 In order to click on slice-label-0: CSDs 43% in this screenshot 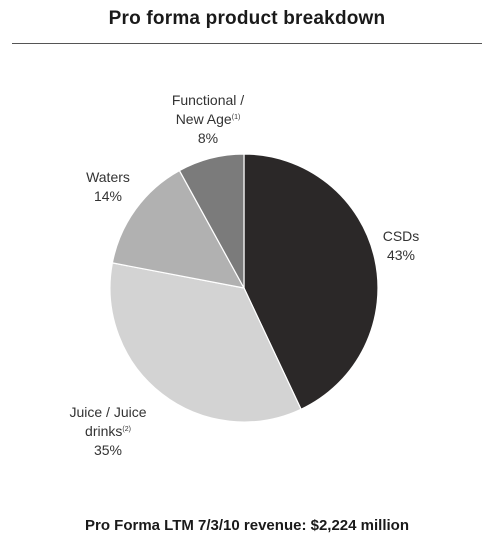, I will do `click(401, 245)`.